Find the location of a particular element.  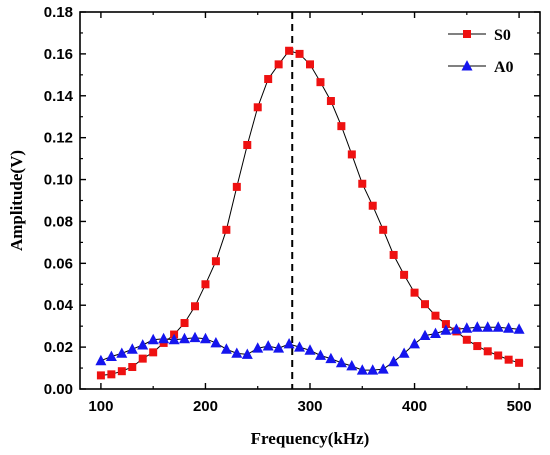

x-tick-label: 300 is located at coordinates (309, 406).